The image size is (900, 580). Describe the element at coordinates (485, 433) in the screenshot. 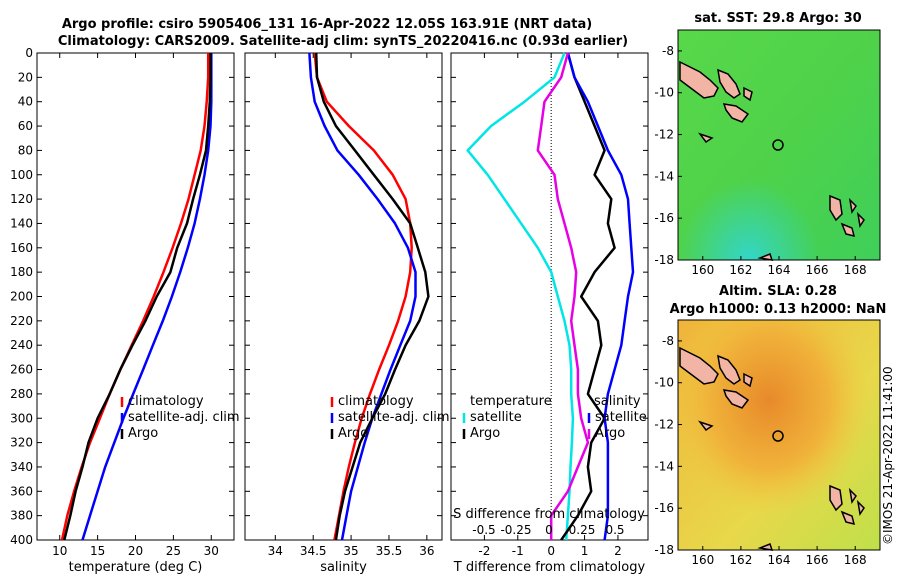

I see `legend-temp-argo: Argo` at that location.